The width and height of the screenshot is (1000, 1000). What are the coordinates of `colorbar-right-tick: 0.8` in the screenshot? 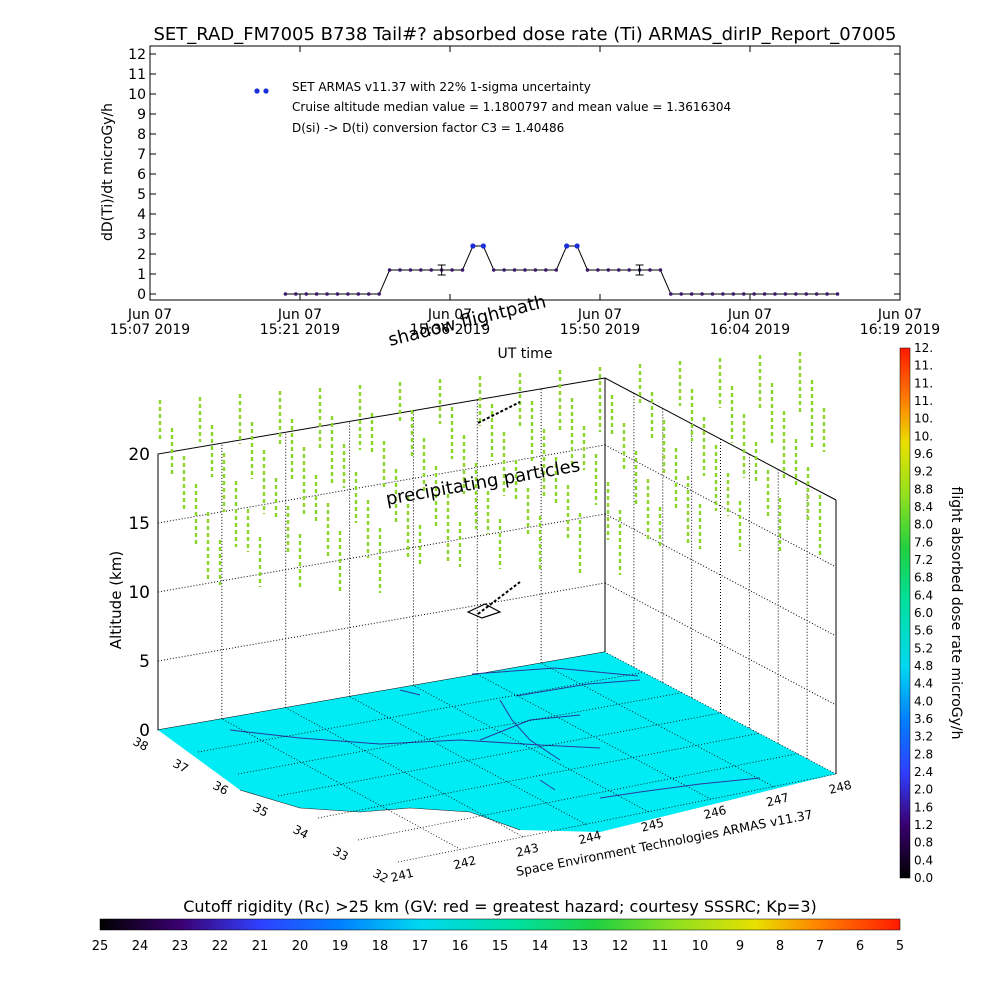 It's located at (923, 843).